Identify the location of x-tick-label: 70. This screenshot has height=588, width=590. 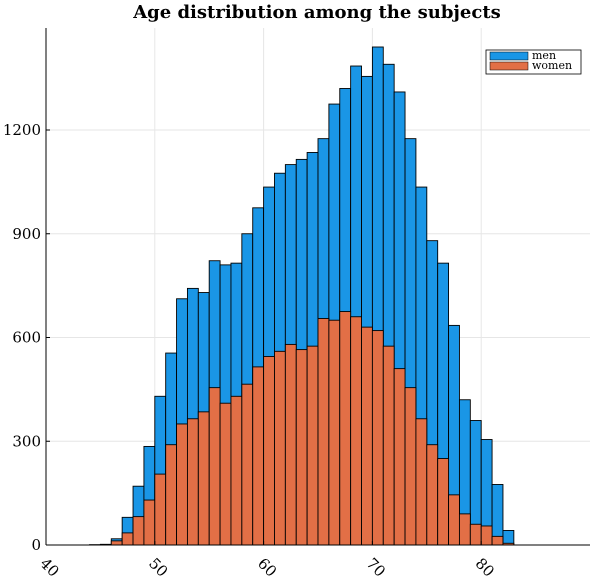
(376, 567).